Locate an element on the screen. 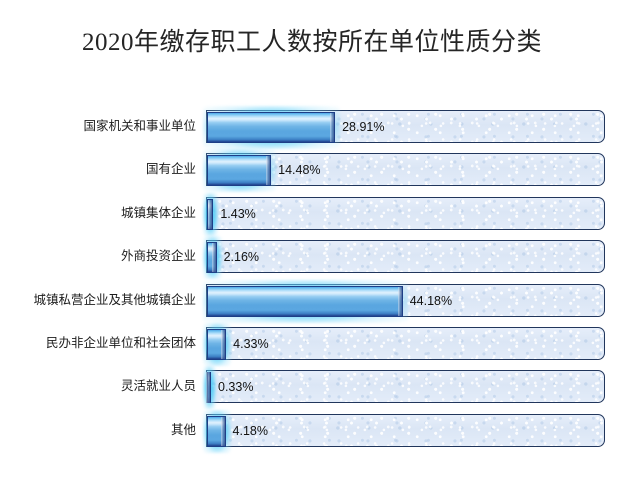 The image size is (624, 486). bar-row: 灵活就业人员 0.33% is located at coordinates (312, 389).